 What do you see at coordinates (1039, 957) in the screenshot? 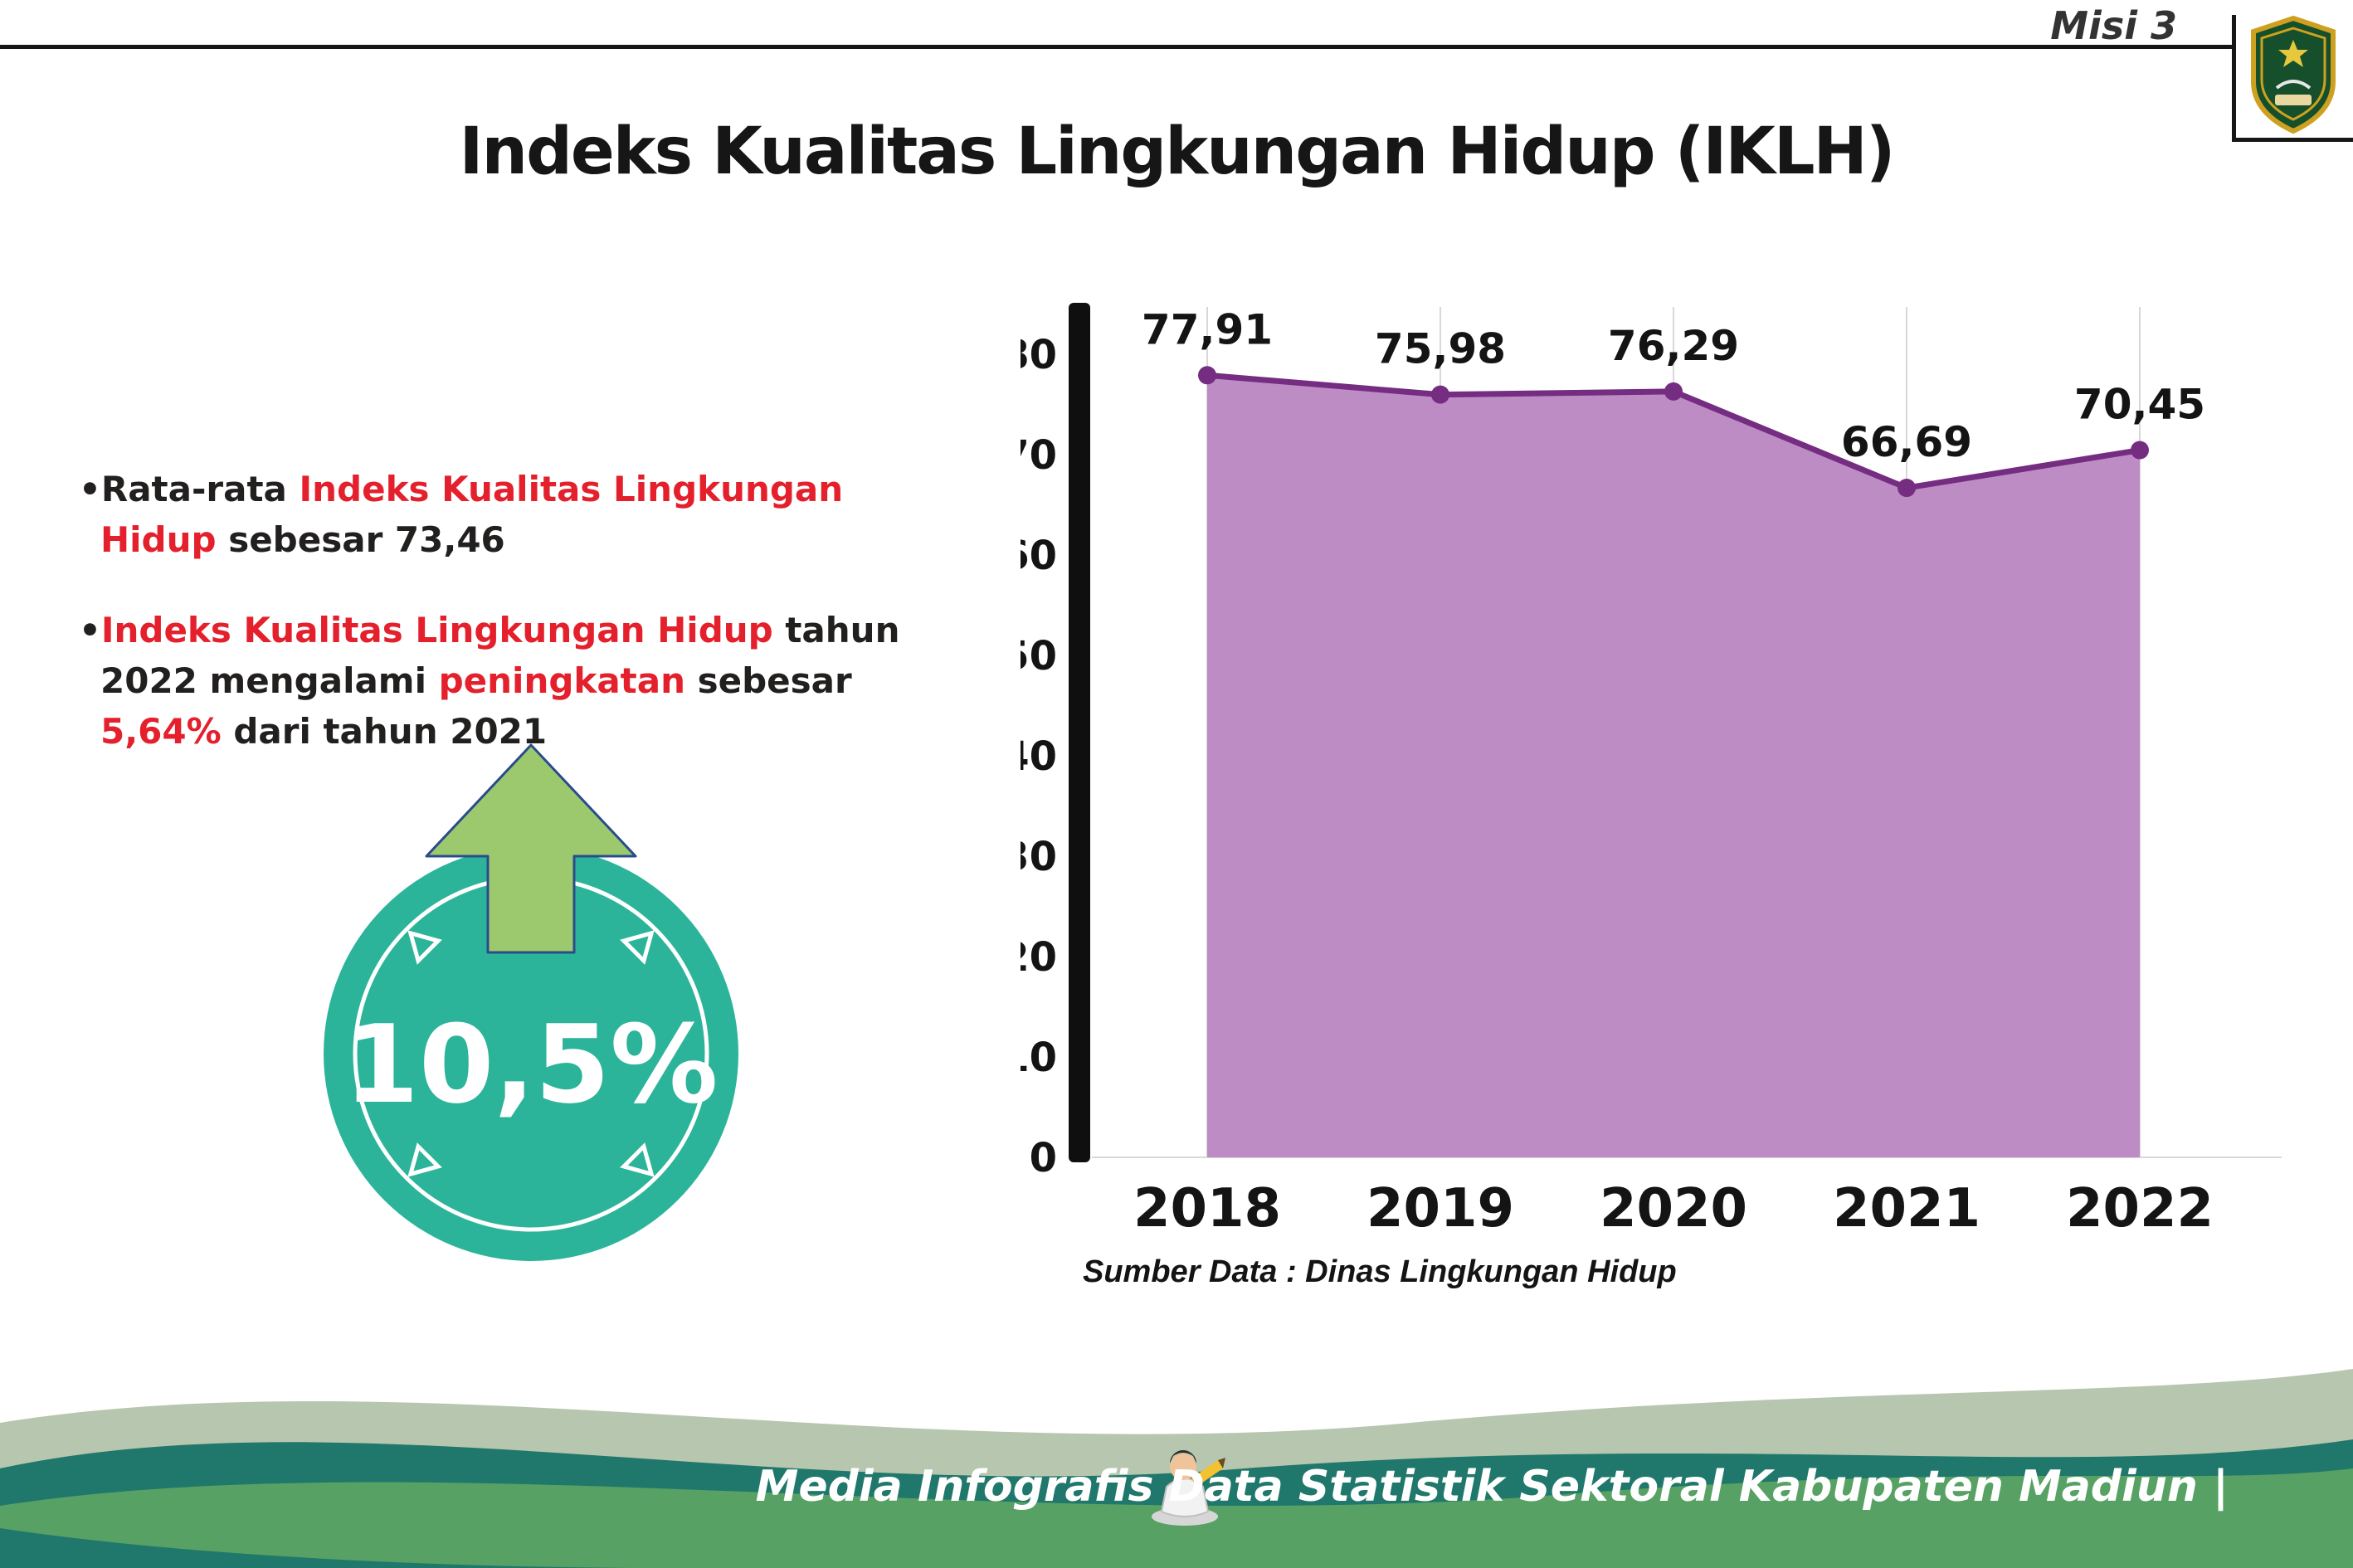
I see `y-tick-label: 20` at bounding box center [1039, 957].